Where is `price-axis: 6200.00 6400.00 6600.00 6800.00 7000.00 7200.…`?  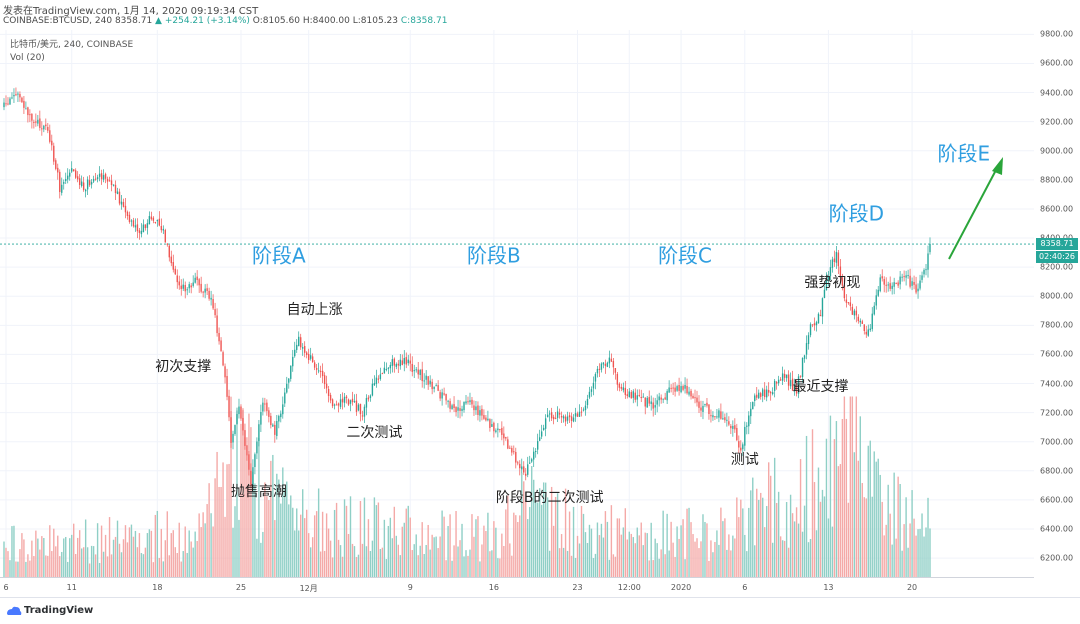 price-axis: 6200.00 6400.00 6600.00 6800.00 7000.00 7200.… is located at coordinates (1057, 303).